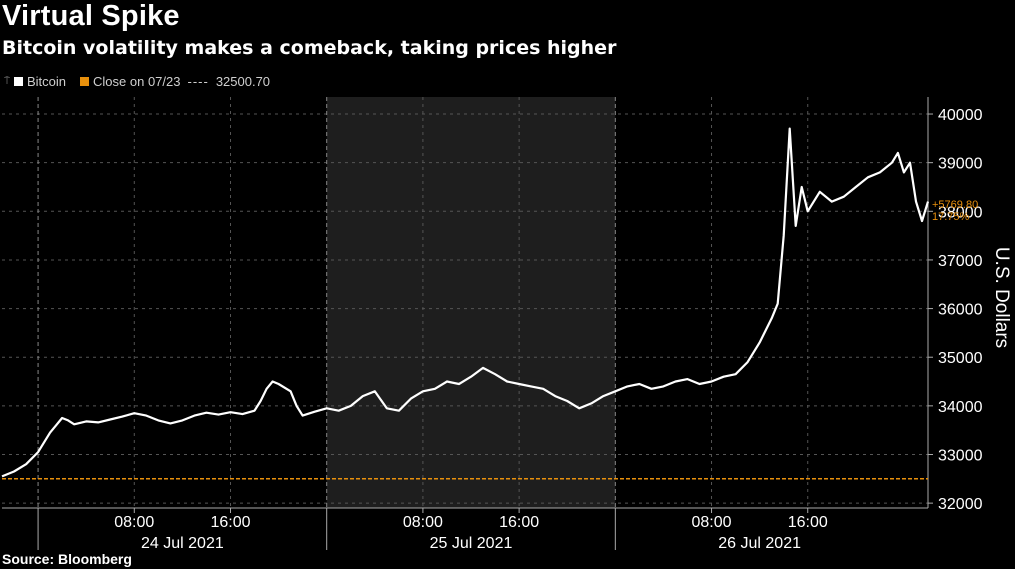  What do you see at coordinates (960, 358) in the screenshot?
I see `y-tick-label: 35000` at bounding box center [960, 358].